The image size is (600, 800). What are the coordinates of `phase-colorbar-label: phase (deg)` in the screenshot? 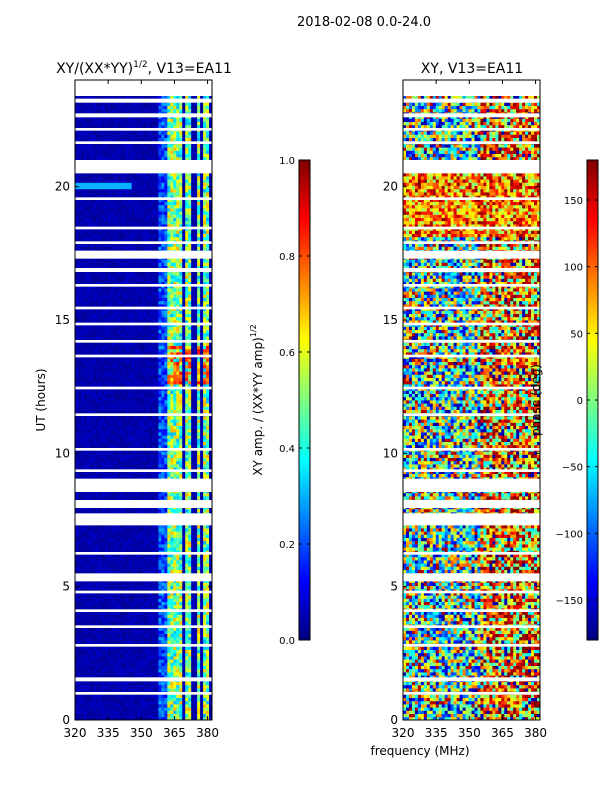 It's located at (536, 400).